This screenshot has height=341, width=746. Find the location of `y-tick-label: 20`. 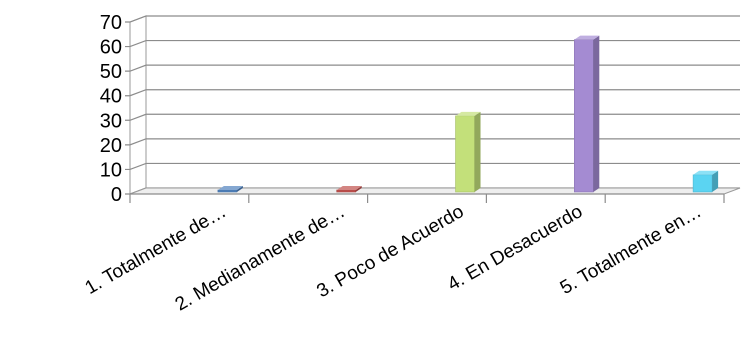

y-tick-label: 20 is located at coordinates (111, 146).